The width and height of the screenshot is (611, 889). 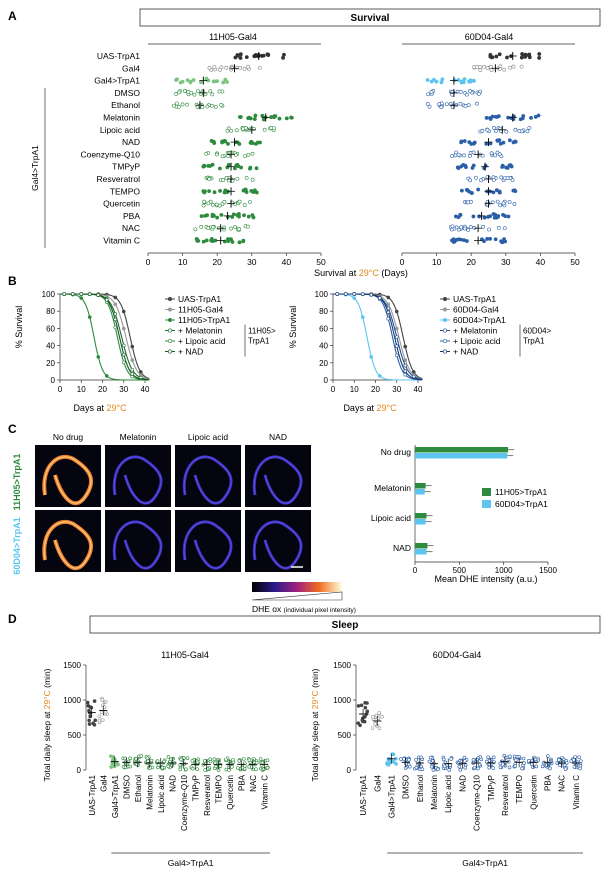 I want to click on survival-header: Survival, so click(x=370, y=18).